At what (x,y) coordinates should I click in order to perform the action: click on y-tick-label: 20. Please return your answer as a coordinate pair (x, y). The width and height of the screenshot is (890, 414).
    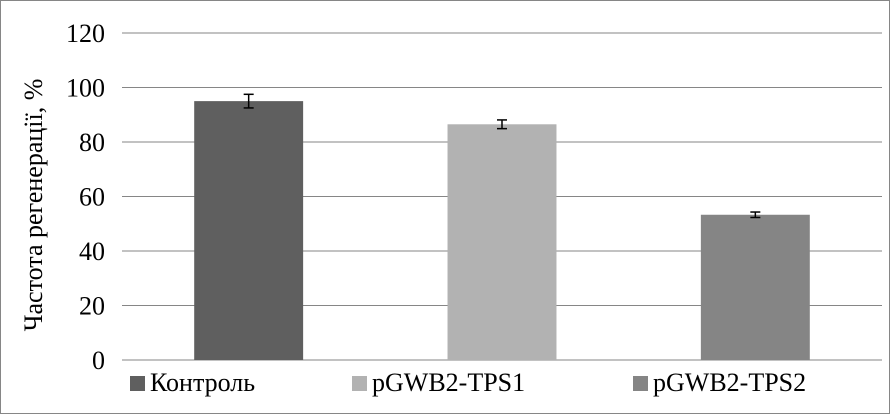
    Looking at the image, I should click on (92, 306).